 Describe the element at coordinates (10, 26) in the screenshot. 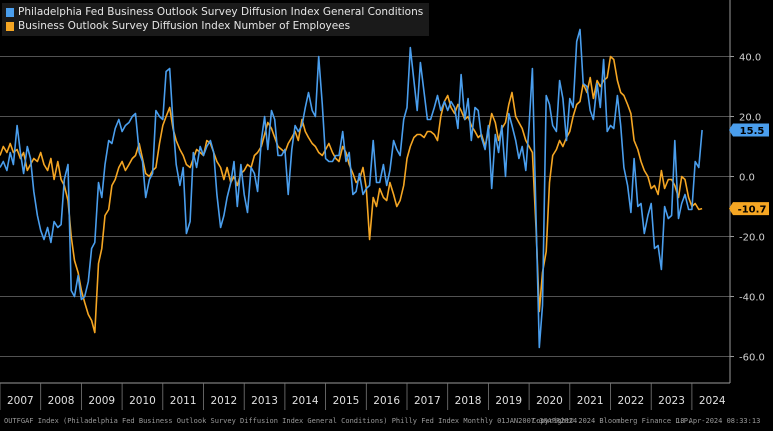

I see `legend-swatch-orange` at that location.